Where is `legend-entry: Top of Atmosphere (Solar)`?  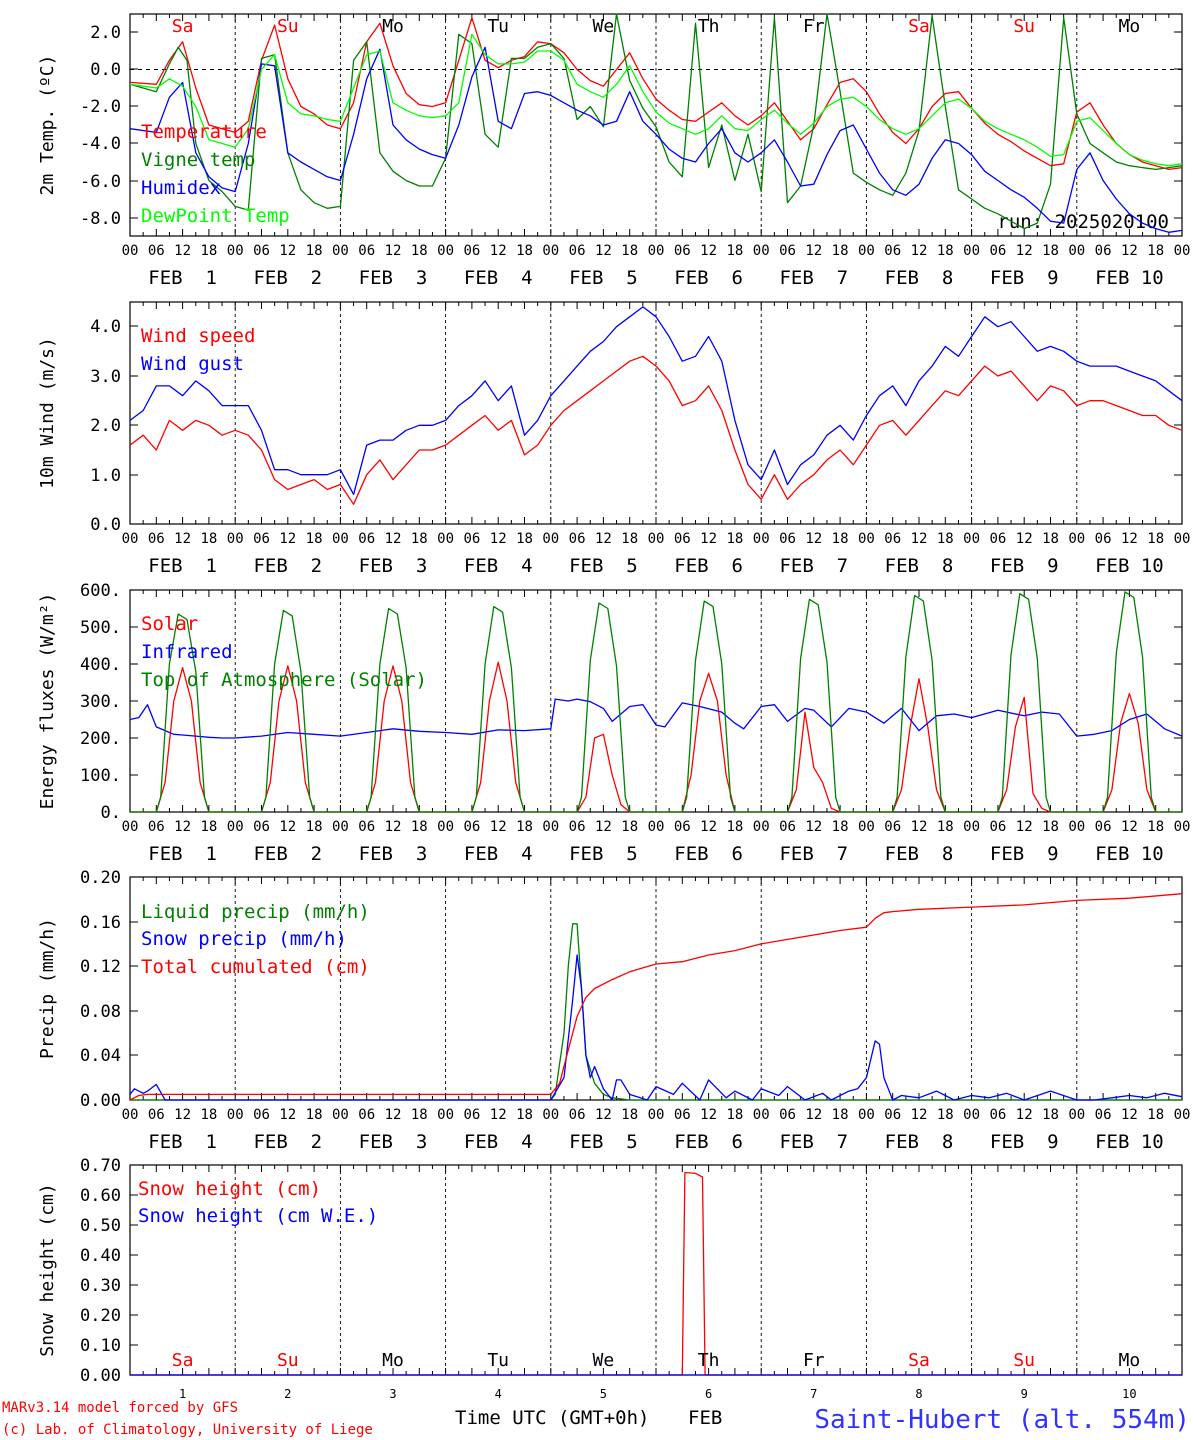 legend-entry: Top of Atmosphere (Solar) is located at coordinates (284, 680).